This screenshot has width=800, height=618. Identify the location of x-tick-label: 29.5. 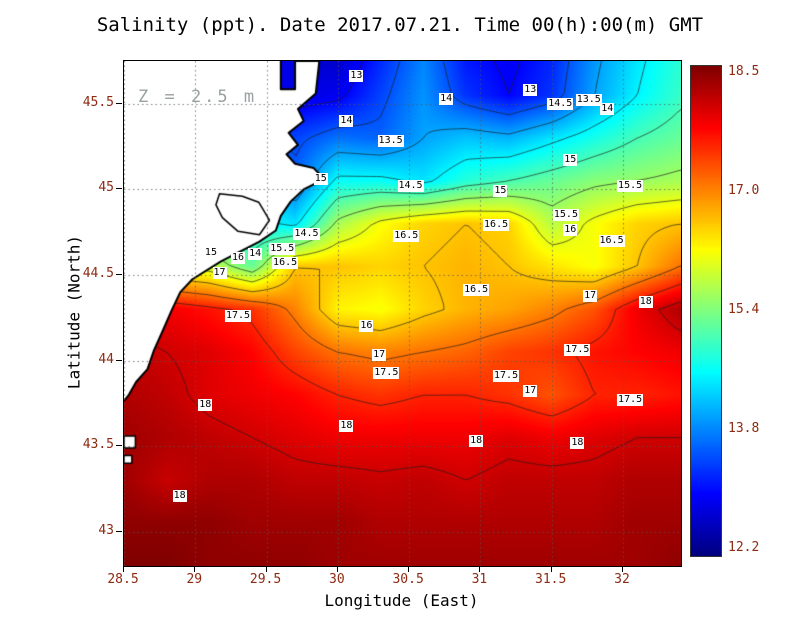
(265, 579).